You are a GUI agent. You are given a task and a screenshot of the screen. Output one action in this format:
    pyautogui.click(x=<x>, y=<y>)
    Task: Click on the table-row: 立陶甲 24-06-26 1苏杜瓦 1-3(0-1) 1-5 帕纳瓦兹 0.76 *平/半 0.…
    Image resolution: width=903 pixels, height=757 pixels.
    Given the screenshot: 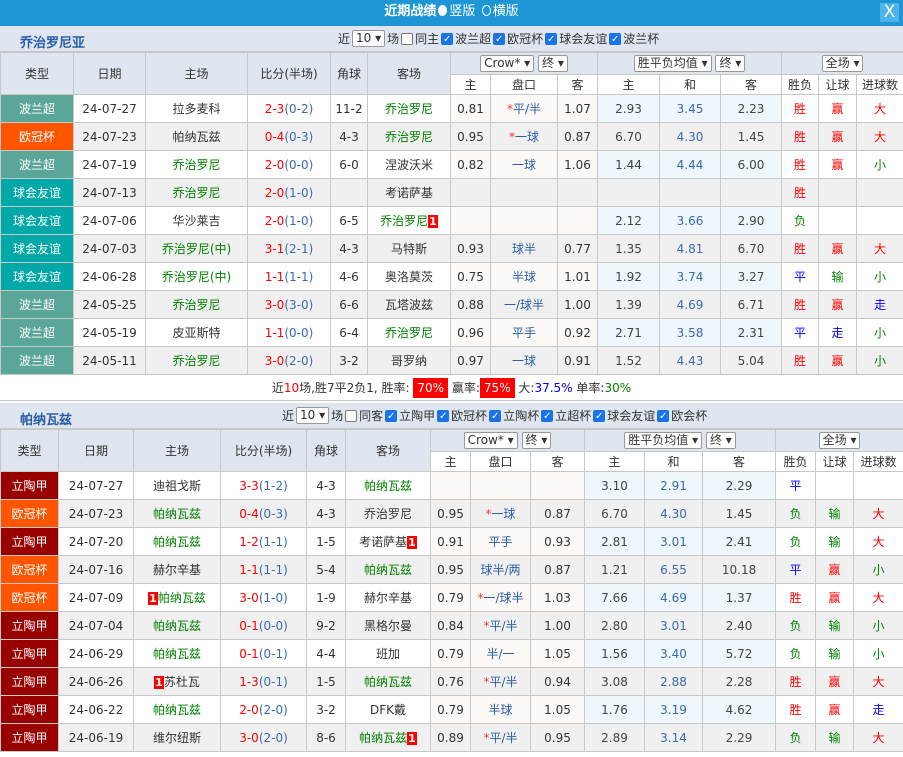 What is the action you would take?
    pyautogui.click(x=451, y=681)
    